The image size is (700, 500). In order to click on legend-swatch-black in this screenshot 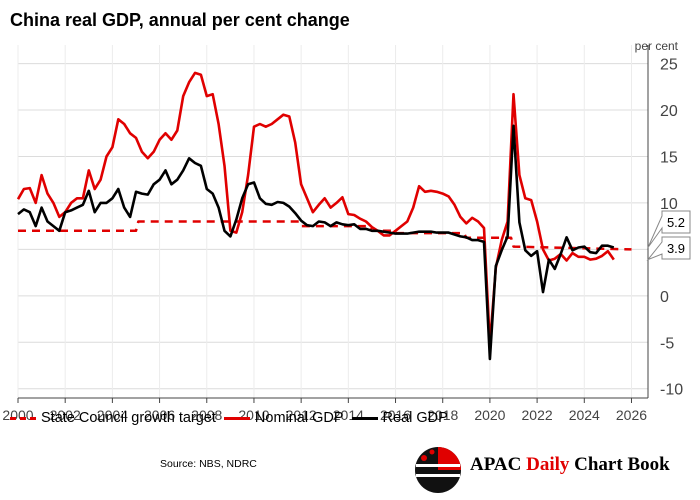, I will do `click(364, 418)`.